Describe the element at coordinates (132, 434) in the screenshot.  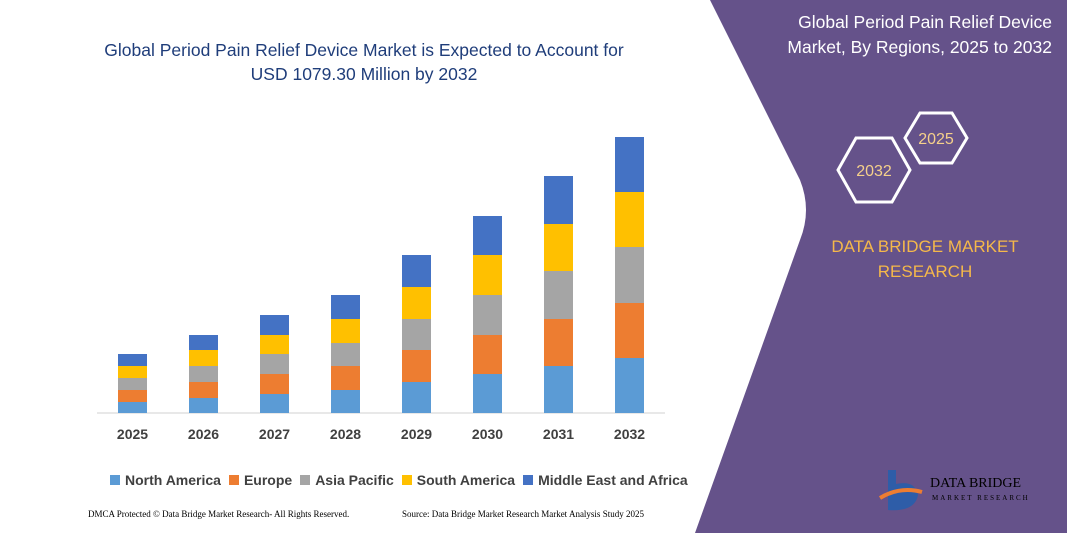
I see `x-tick-label: 2025` at that location.